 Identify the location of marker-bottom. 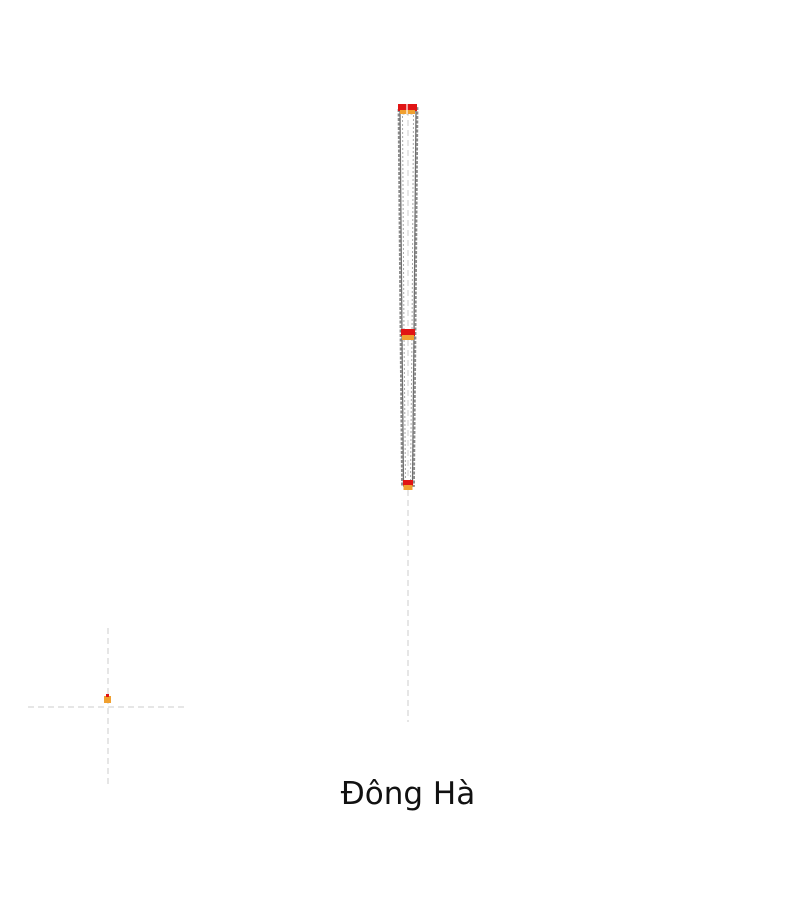
(408, 485).